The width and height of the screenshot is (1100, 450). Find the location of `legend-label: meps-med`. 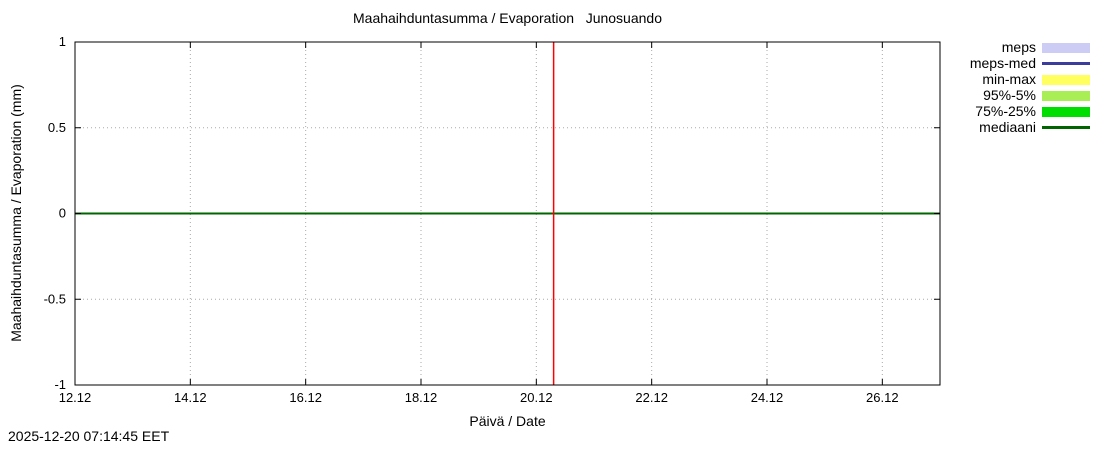

legend-label: meps-med is located at coordinates (1002, 63).